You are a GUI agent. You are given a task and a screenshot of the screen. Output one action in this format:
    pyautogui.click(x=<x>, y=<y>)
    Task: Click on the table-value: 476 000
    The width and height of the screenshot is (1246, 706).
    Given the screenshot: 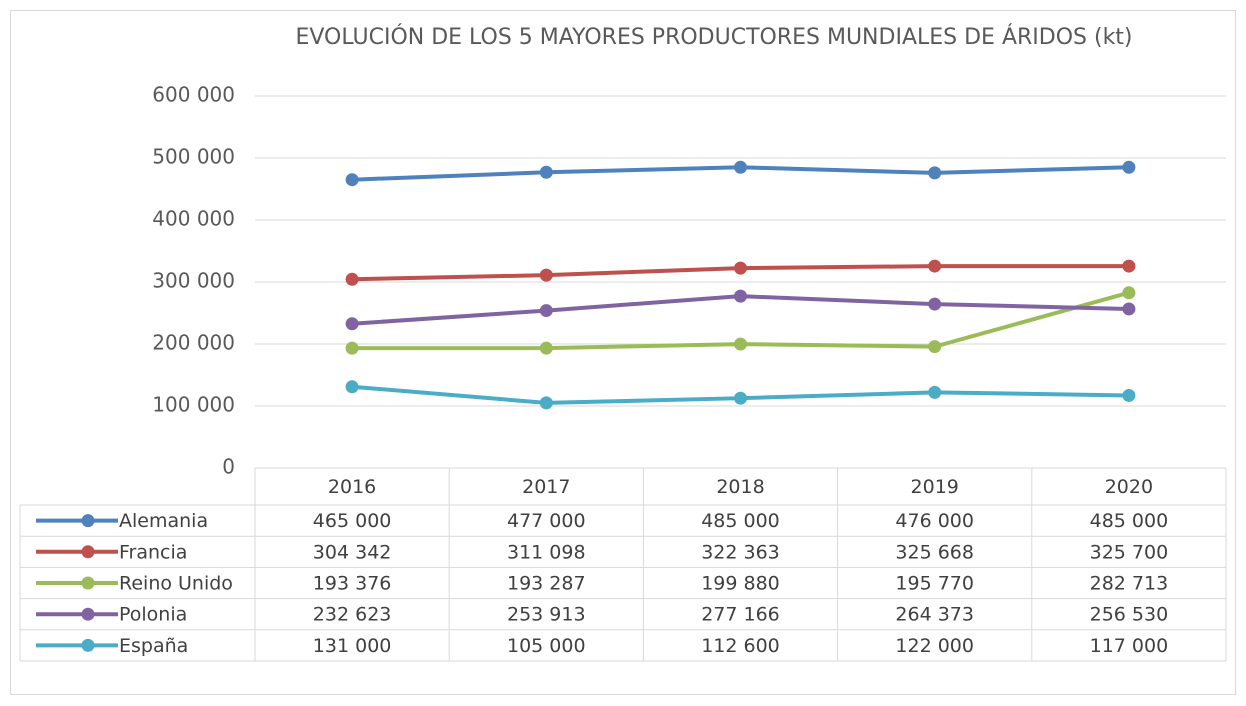 What is the action you would take?
    pyautogui.click(x=934, y=521)
    